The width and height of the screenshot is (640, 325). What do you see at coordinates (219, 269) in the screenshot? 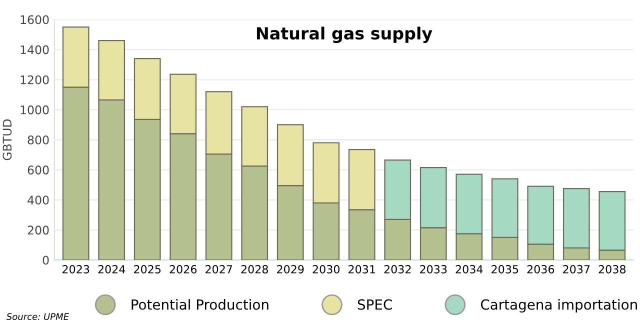
I see `x-tick-label: 2027` at bounding box center [219, 269].